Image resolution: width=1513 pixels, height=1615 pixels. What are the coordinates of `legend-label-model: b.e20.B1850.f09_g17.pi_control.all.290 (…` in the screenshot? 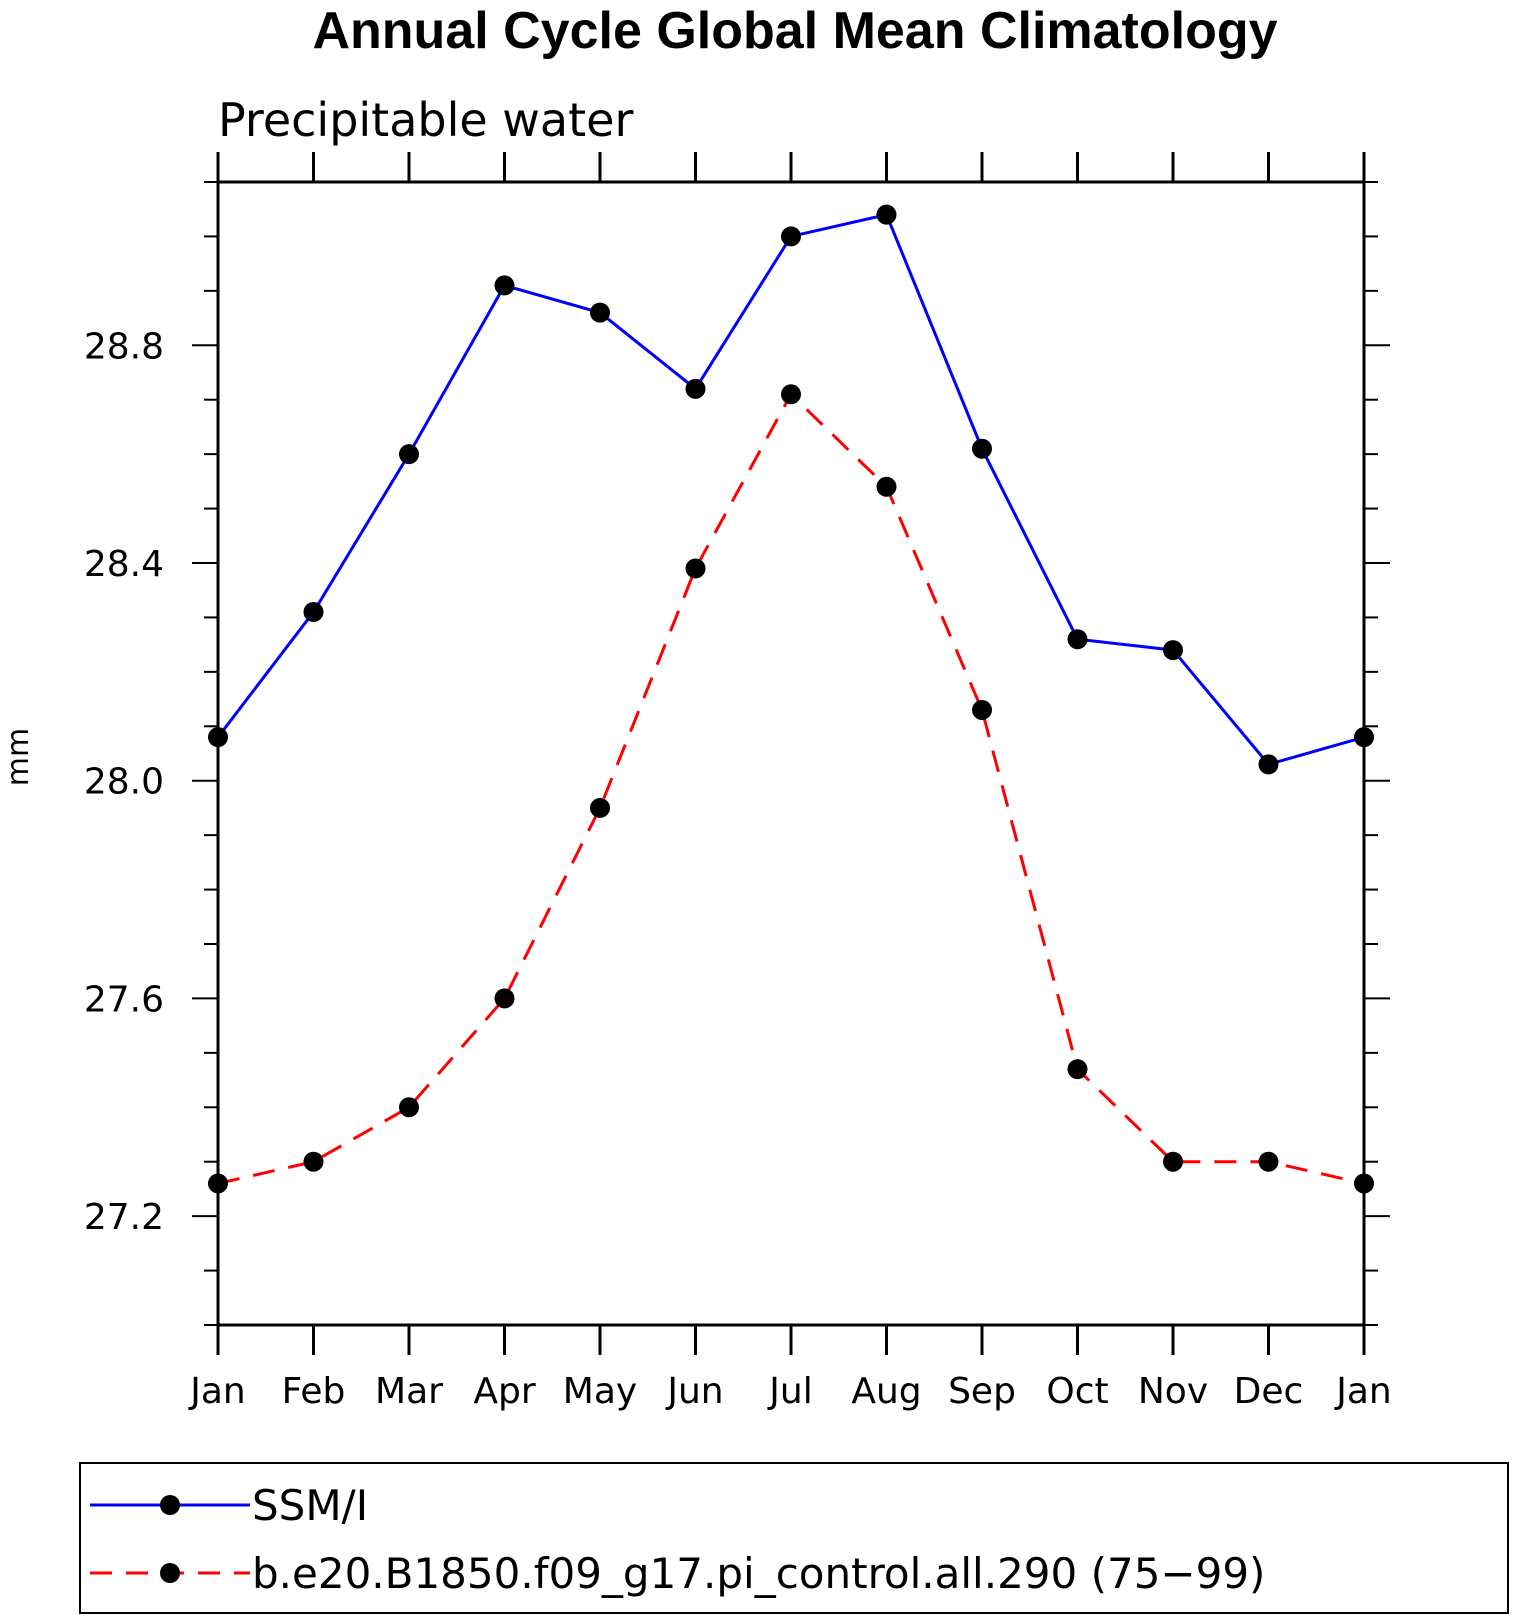 It's located at (758, 1573).